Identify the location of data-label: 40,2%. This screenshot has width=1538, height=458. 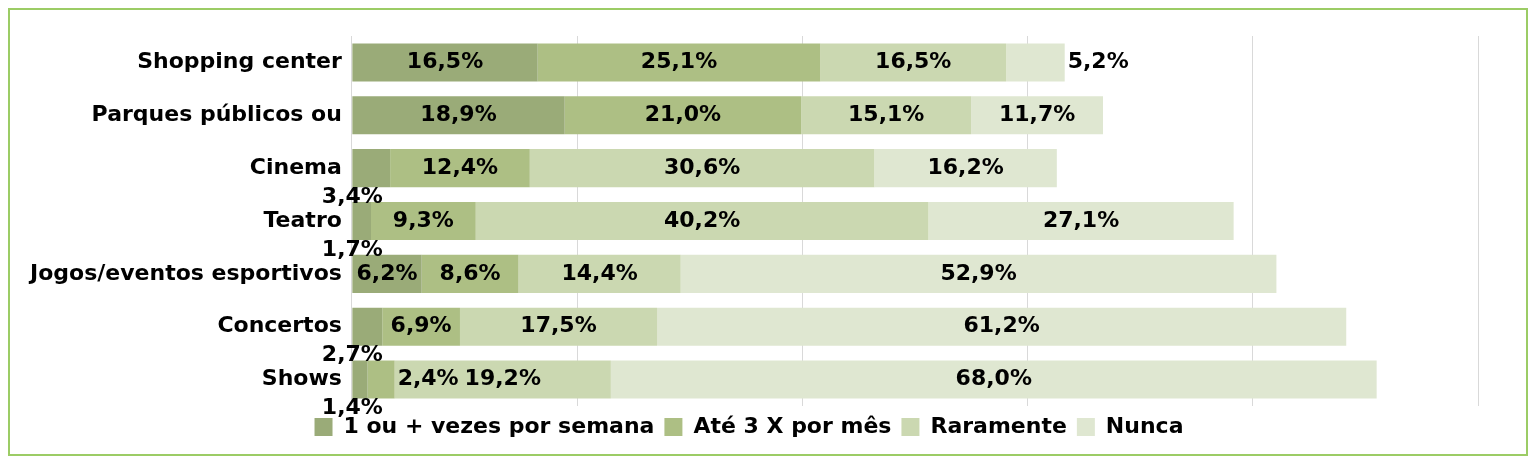
(702, 219).